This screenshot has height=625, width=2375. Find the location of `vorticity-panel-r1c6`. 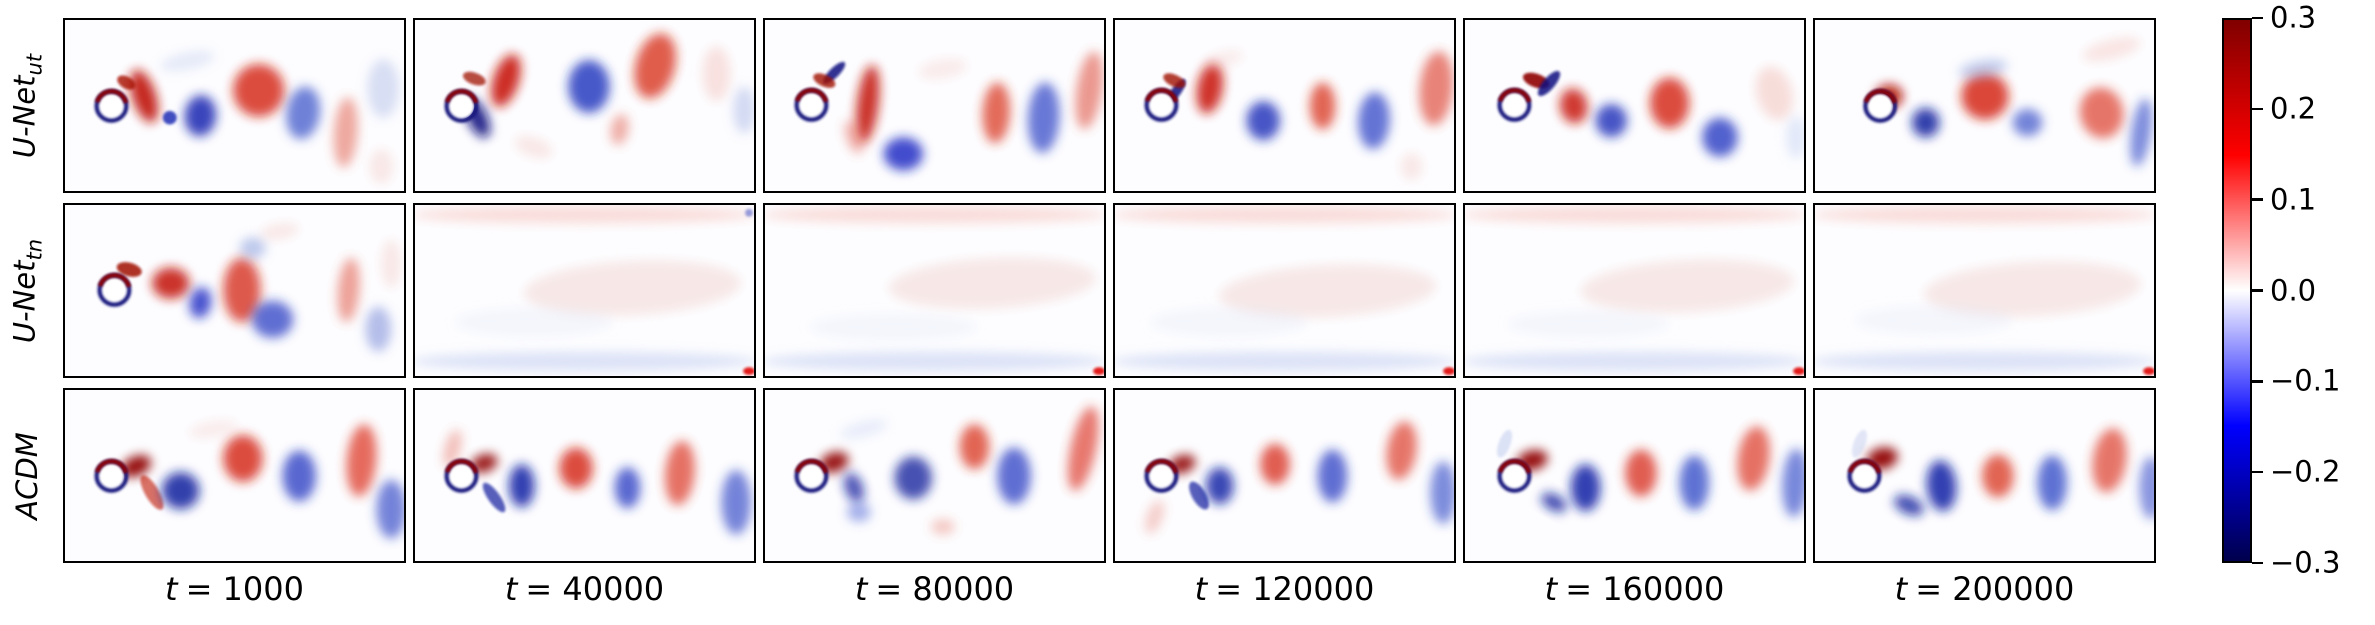

vorticity-panel-r1c6 is located at coordinates (1984, 105).